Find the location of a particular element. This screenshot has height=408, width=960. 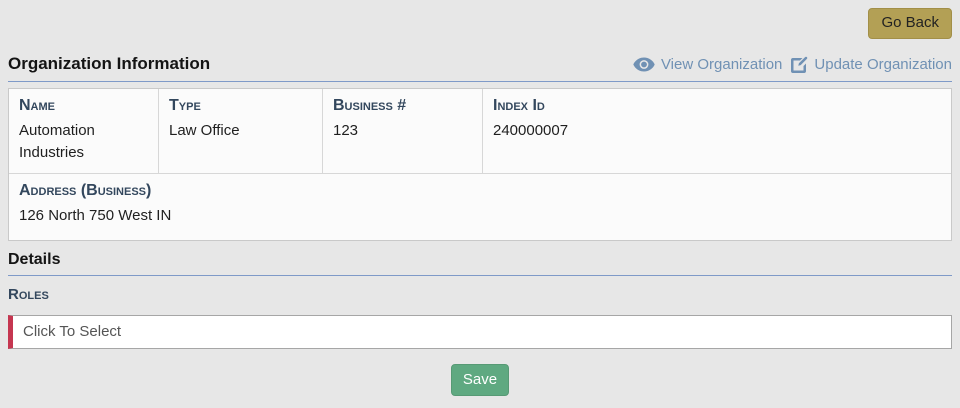

field-business-number-label: Business # is located at coordinates (370, 105).